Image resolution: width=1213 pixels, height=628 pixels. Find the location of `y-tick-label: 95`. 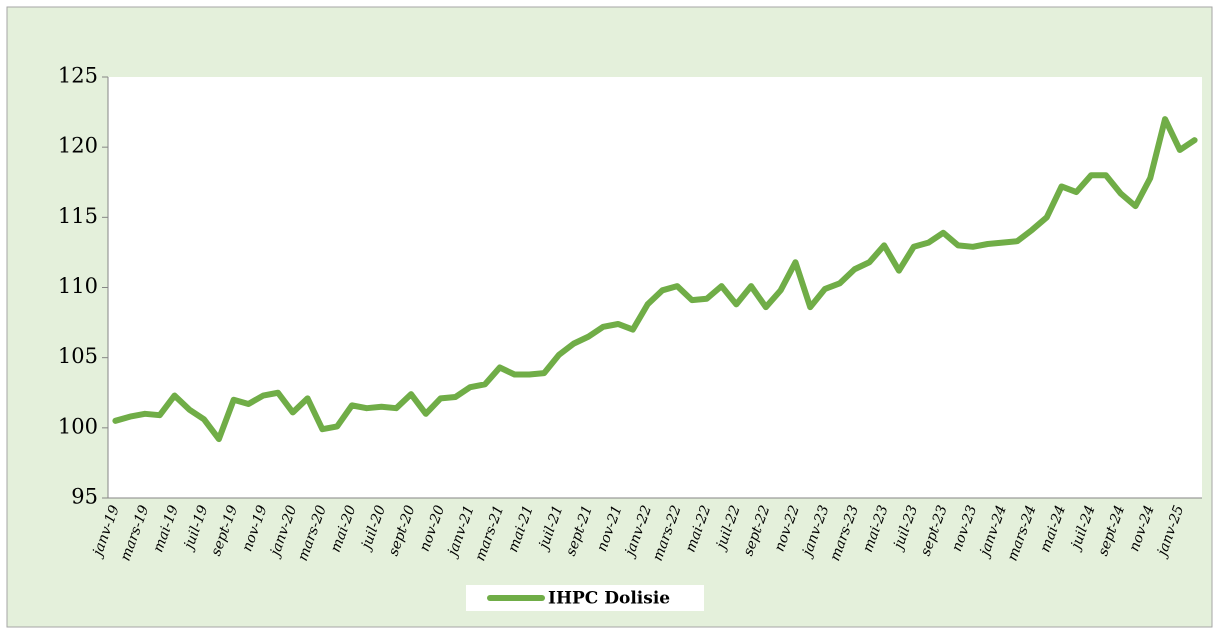

y-tick-label: 95 is located at coordinates (84, 497).